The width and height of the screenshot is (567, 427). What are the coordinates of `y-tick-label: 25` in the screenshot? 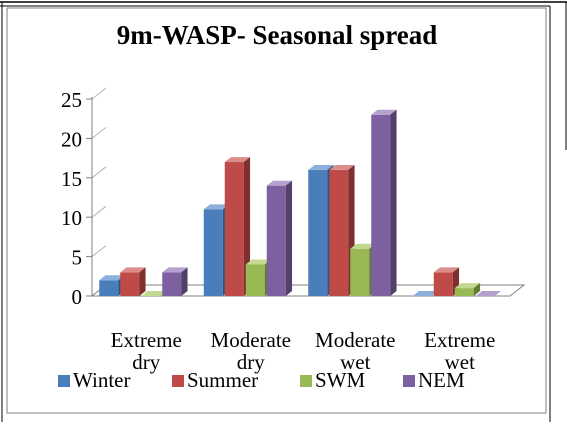 It's located at (71, 100).